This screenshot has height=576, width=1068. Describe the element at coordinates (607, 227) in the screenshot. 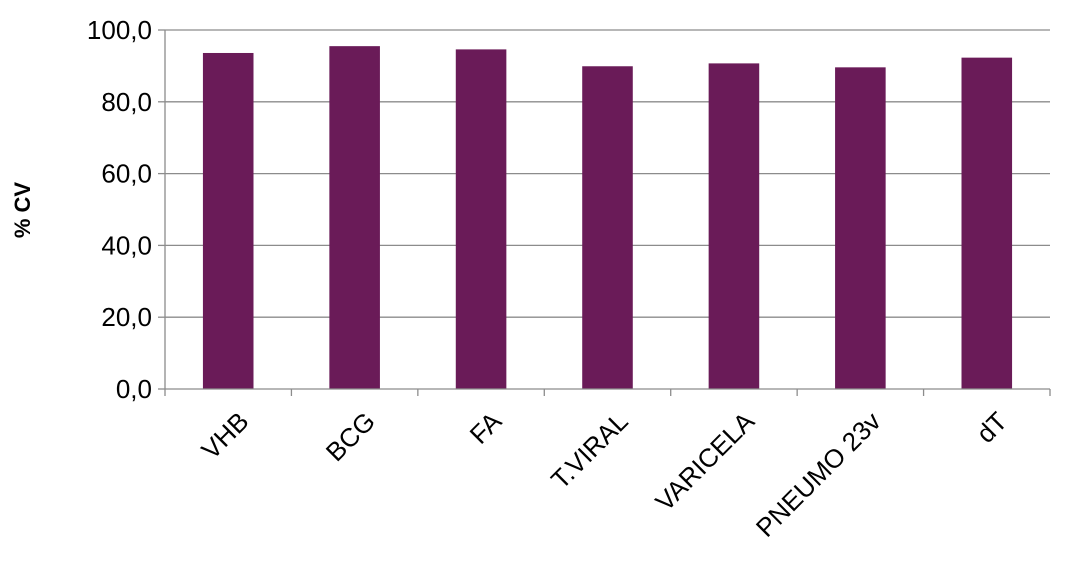

I see `bar-t-viral` at that location.